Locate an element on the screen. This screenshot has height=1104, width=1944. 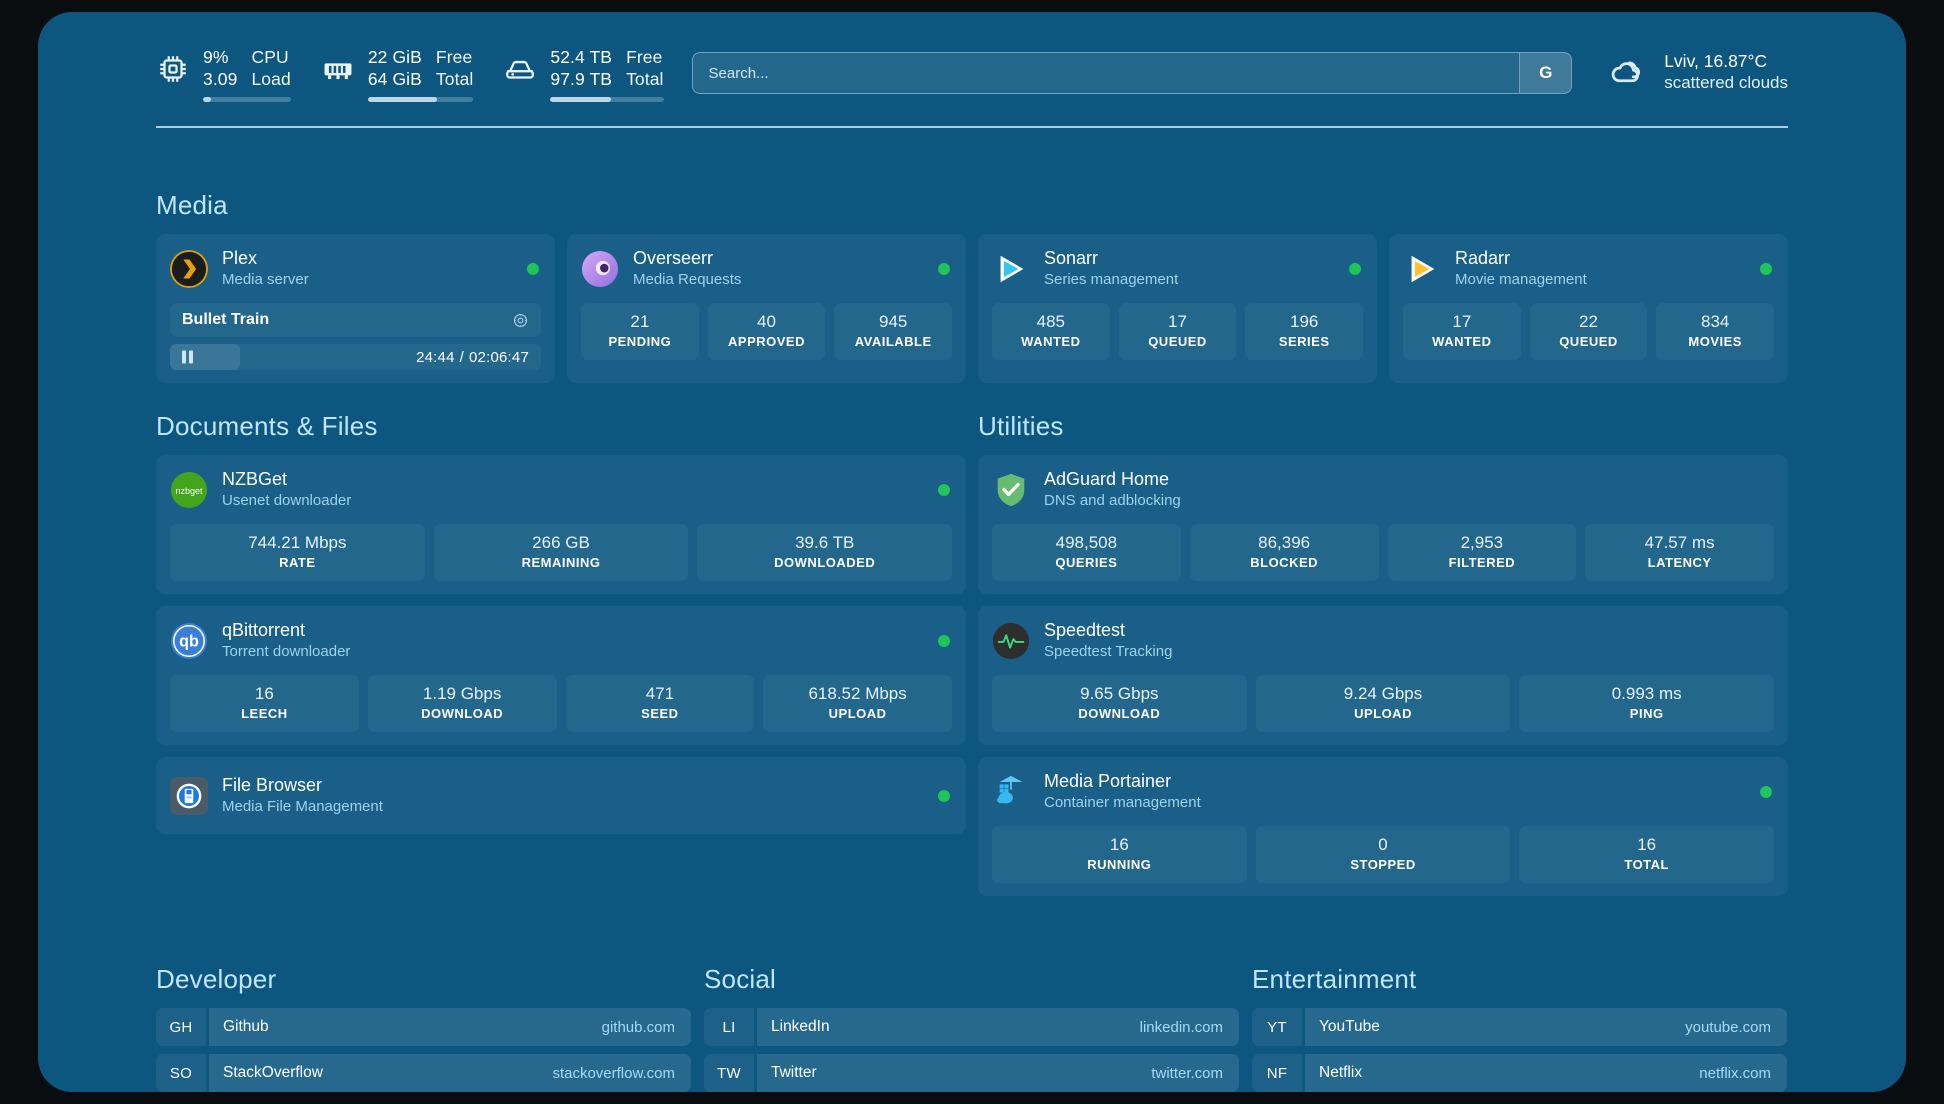
gear-icon is located at coordinates (520, 320).